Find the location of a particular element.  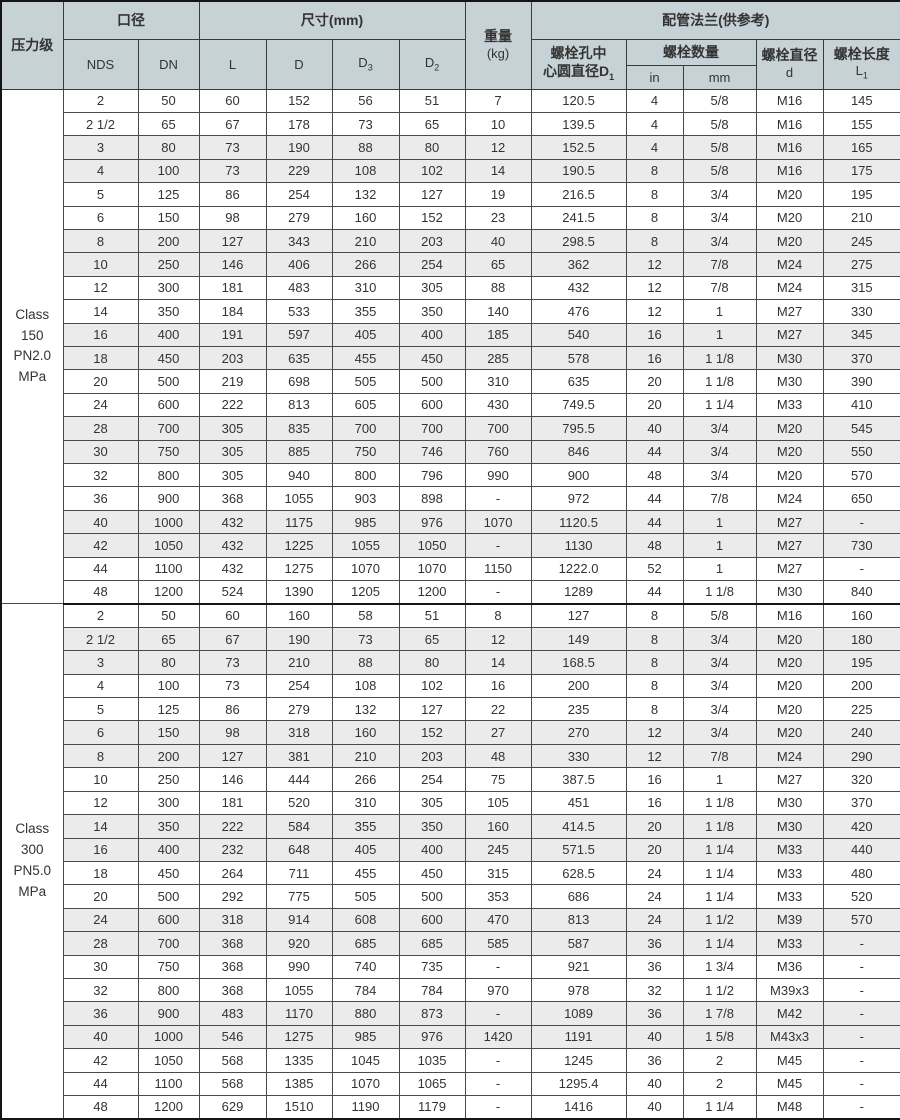

cell: 1190 is located at coordinates (365, 1107).